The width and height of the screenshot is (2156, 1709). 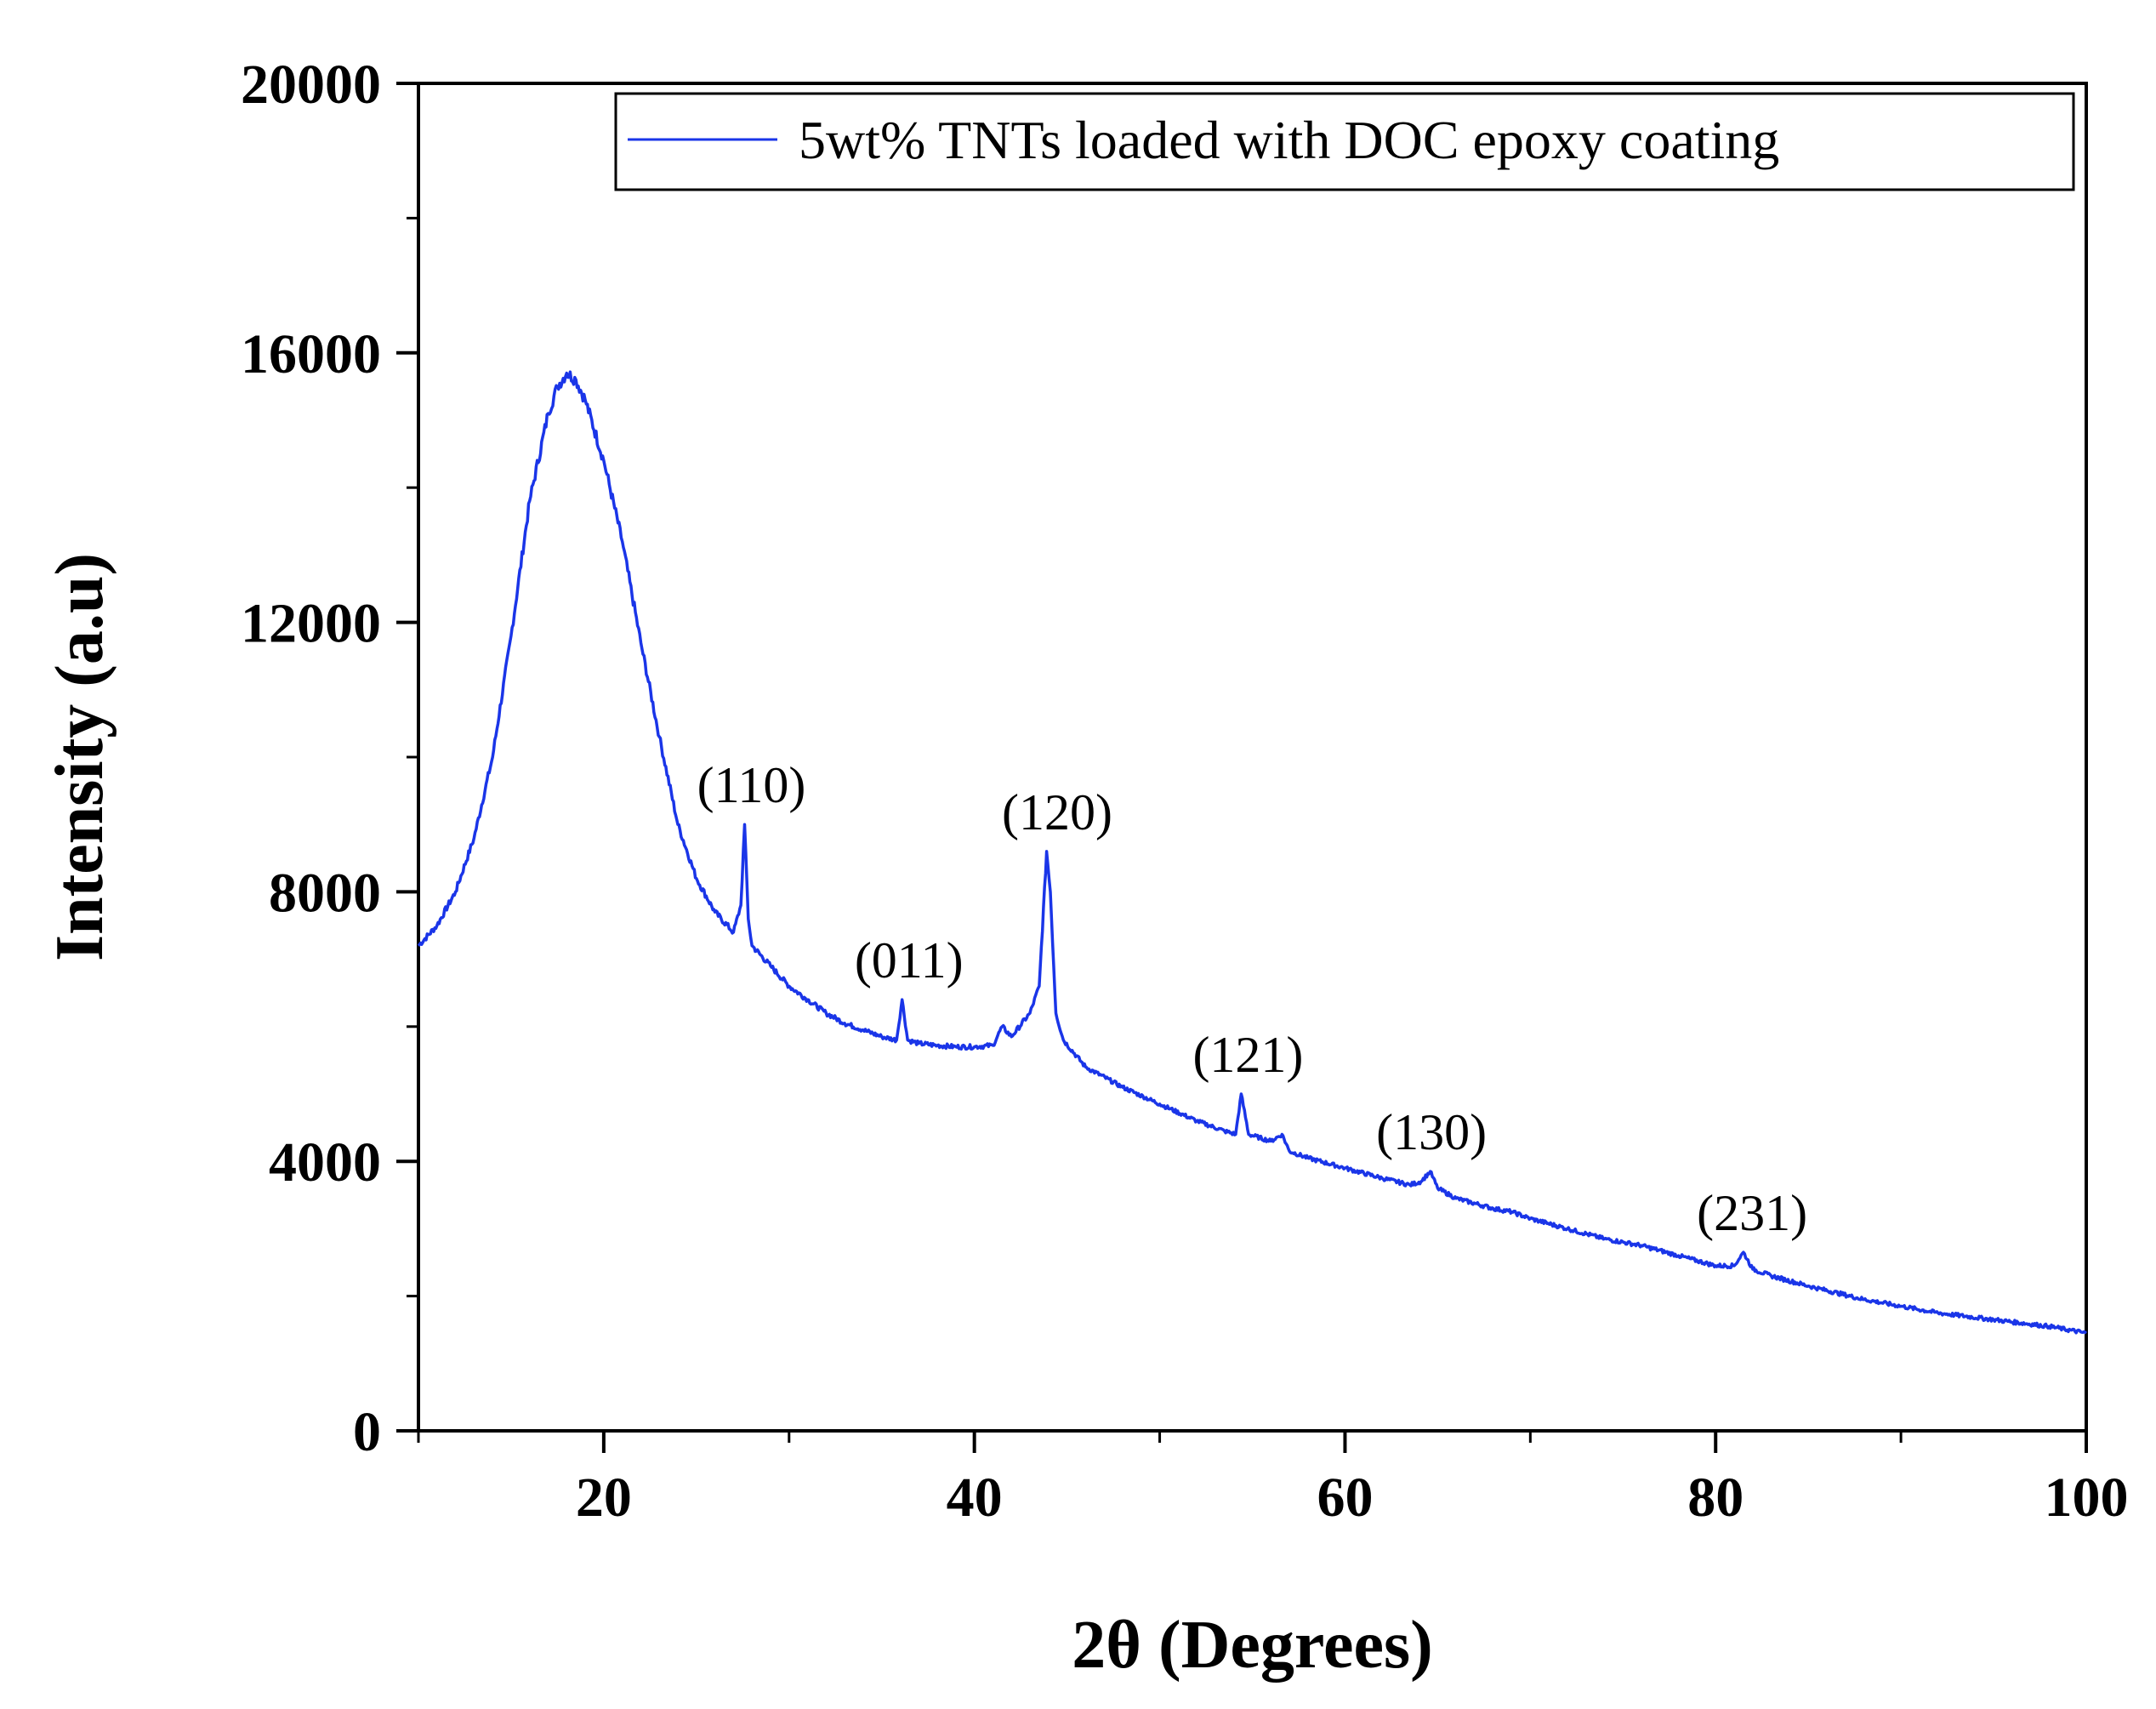 I want to click on peak-annotations: (110) (011) (120) (121) (130) (231), so click(x=1252, y=999).